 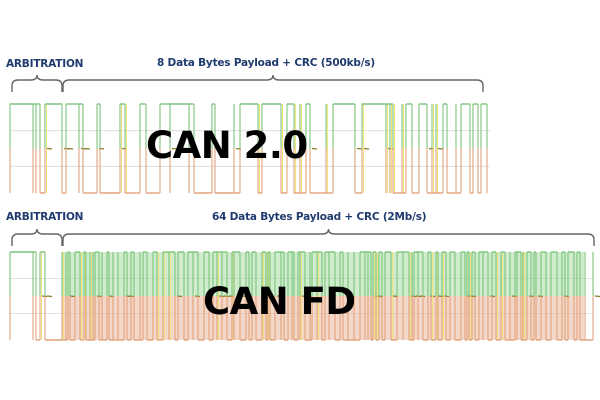 I want to click on can20-title: CAN 2.0, so click(x=227, y=145).